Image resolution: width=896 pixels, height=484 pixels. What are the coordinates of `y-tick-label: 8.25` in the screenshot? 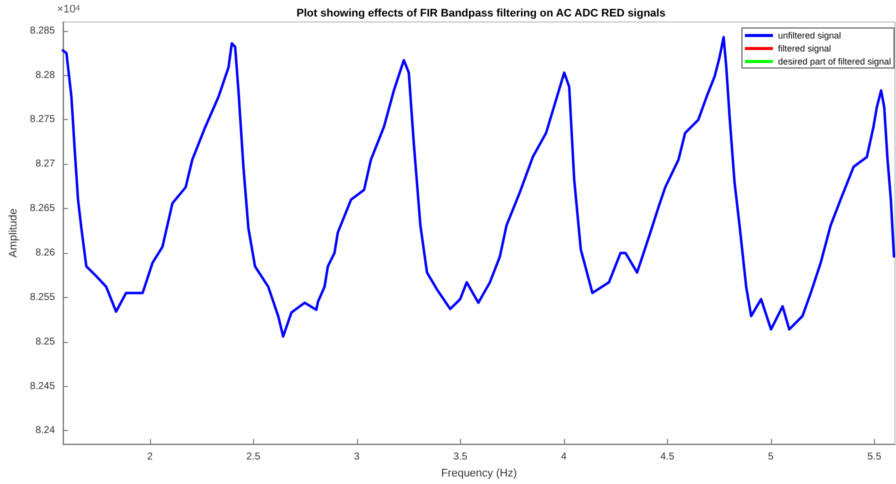 It's located at (45, 342).